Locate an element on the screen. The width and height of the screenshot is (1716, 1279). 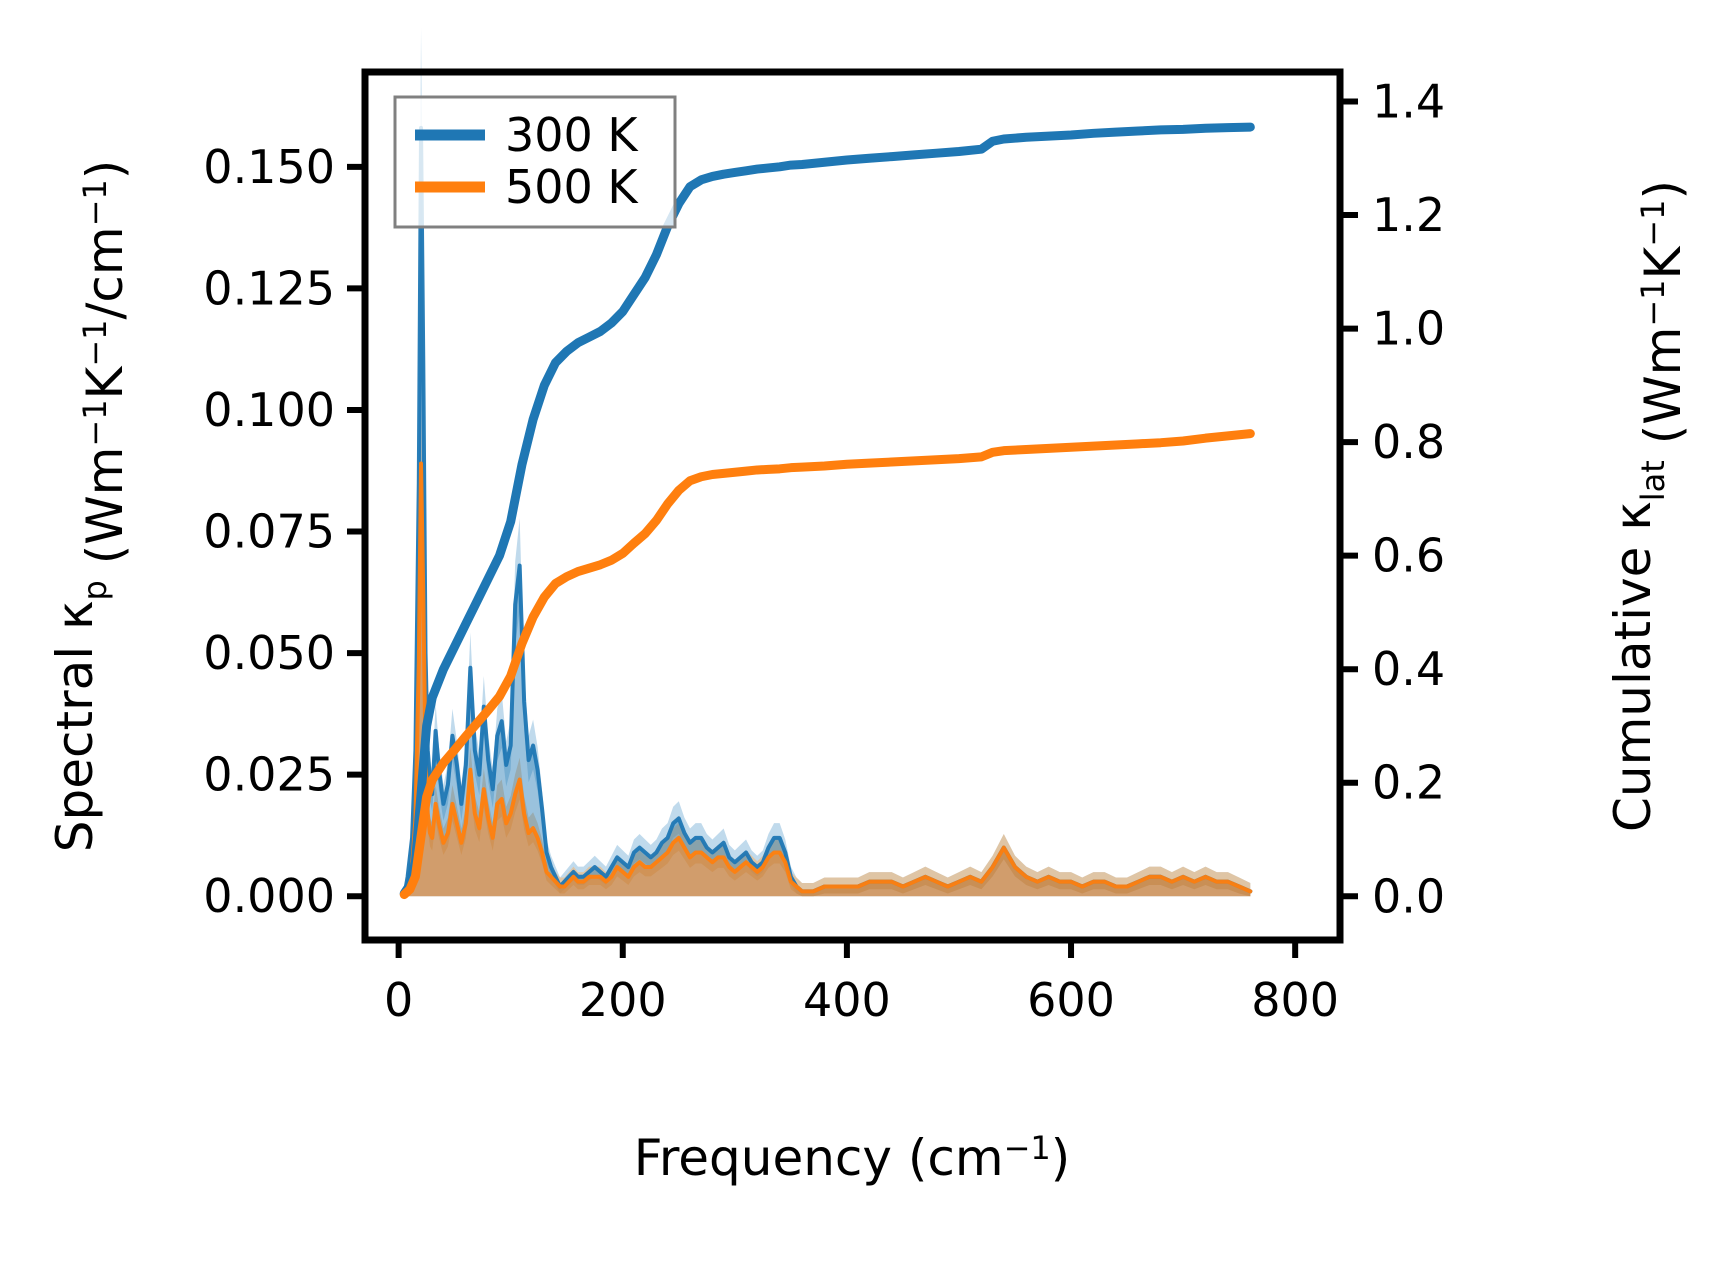
legend-label-500k: 500 K is located at coordinates (572, 187).